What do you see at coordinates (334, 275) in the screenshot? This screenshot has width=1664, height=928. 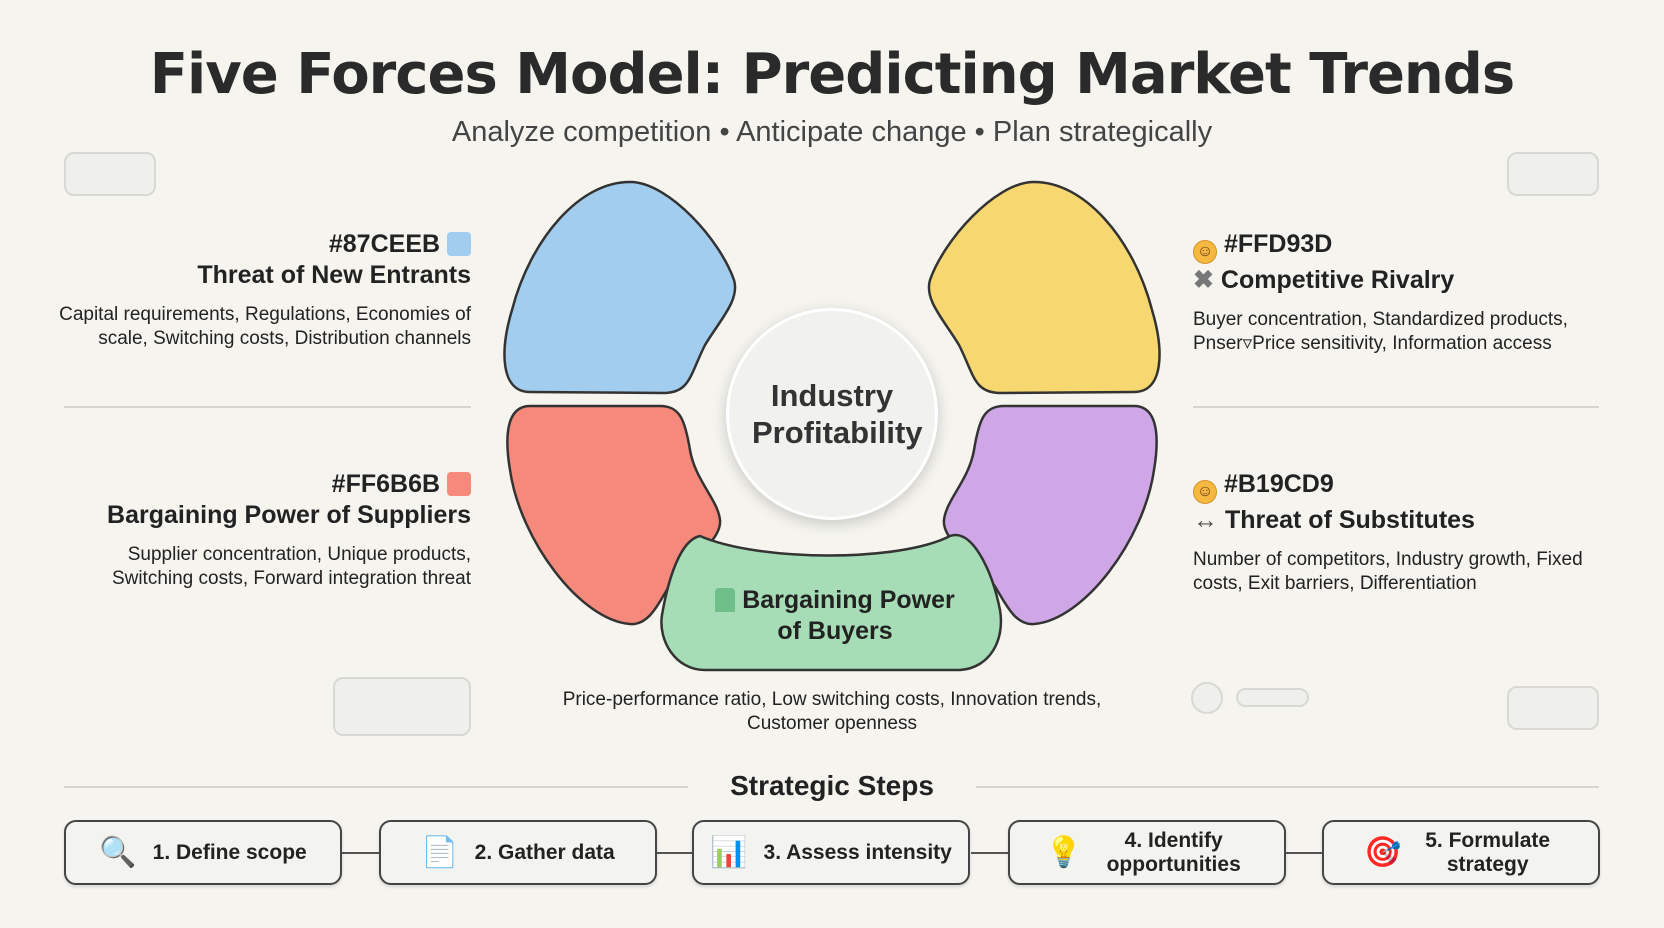 I see `force-title: Threat of New Entrants` at bounding box center [334, 275].